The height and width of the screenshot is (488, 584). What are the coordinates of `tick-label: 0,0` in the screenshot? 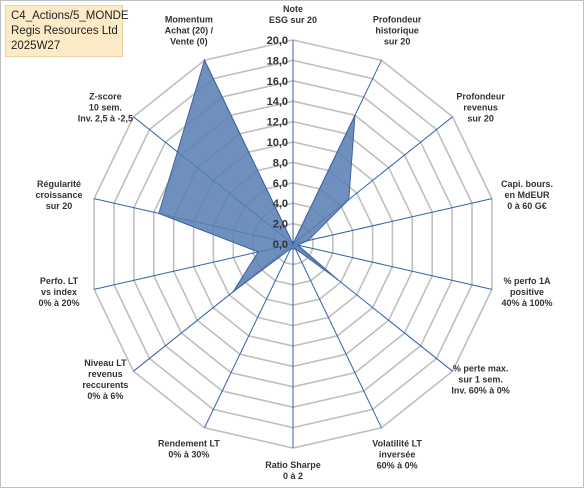 It's located at (280, 245).